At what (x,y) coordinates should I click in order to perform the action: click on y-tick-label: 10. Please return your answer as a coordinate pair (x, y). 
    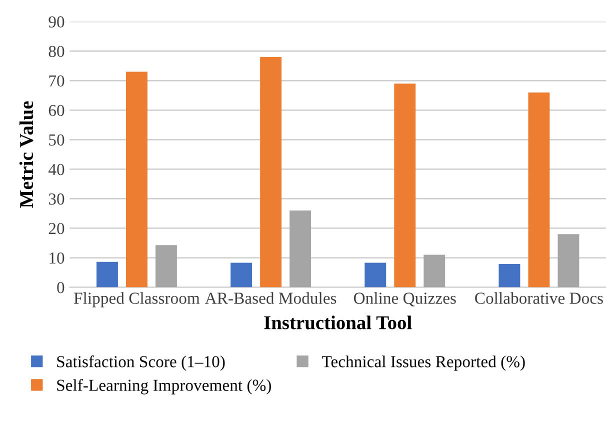
    Looking at the image, I should click on (57, 258).